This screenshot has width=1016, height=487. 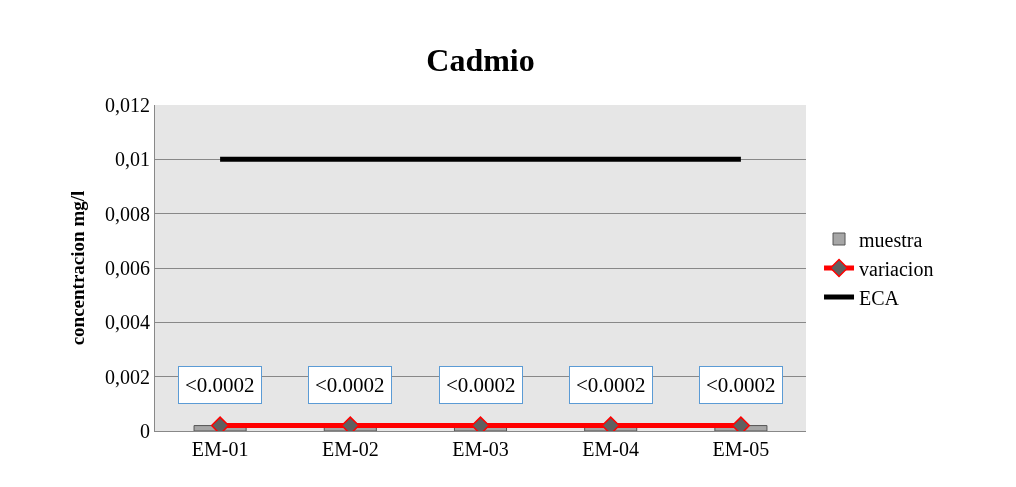 I want to click on x-tick-label: EM-04, so click(x=611, y=449).